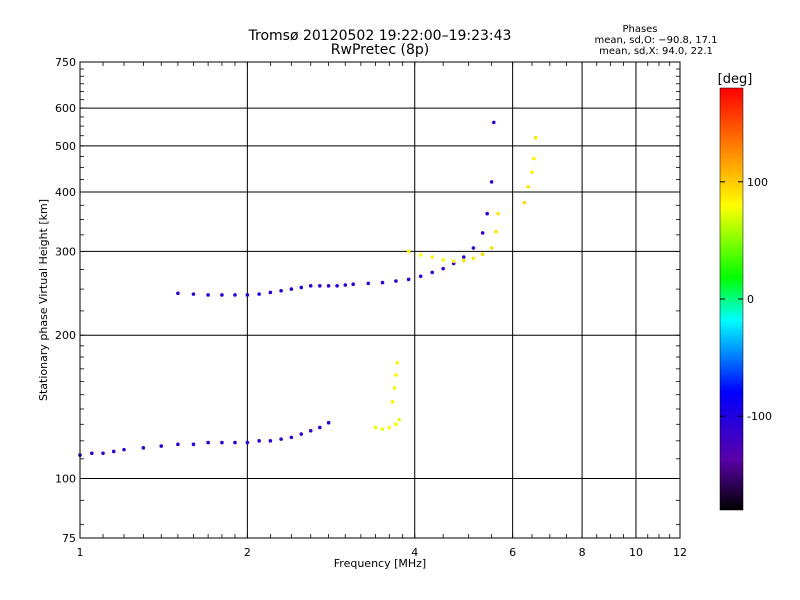 The height and width of the screenshot is (600, 800). Describe the element at coordinates (582, 552) in the screenshot. I see `x-tick-label: 8` at that location.